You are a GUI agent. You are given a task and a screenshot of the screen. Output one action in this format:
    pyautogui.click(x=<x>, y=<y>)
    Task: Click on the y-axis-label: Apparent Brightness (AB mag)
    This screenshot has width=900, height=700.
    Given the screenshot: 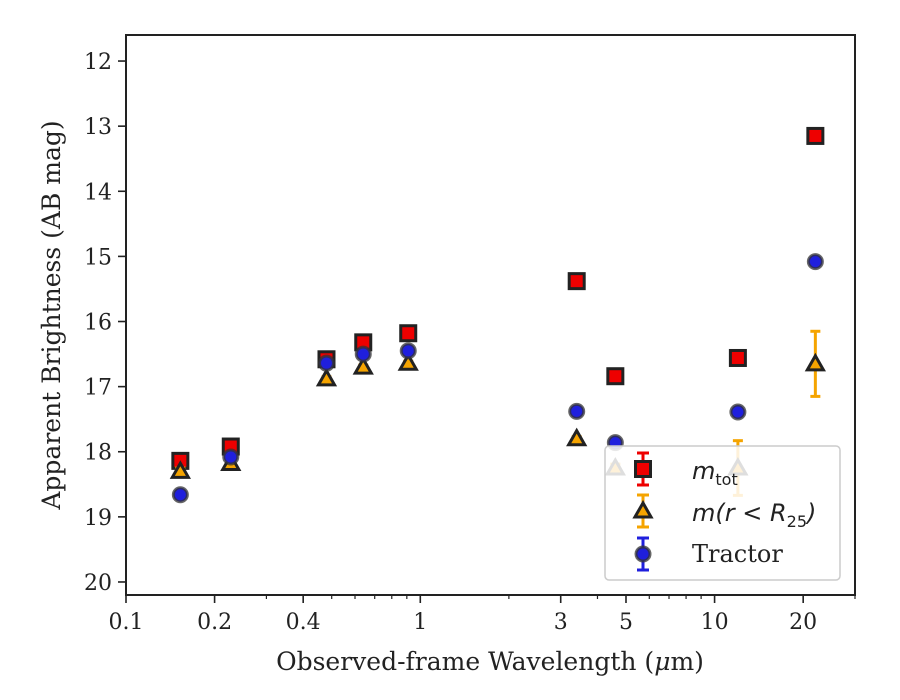 What is the action you would take?
    pyautogui.click(x=51, y=315)
    